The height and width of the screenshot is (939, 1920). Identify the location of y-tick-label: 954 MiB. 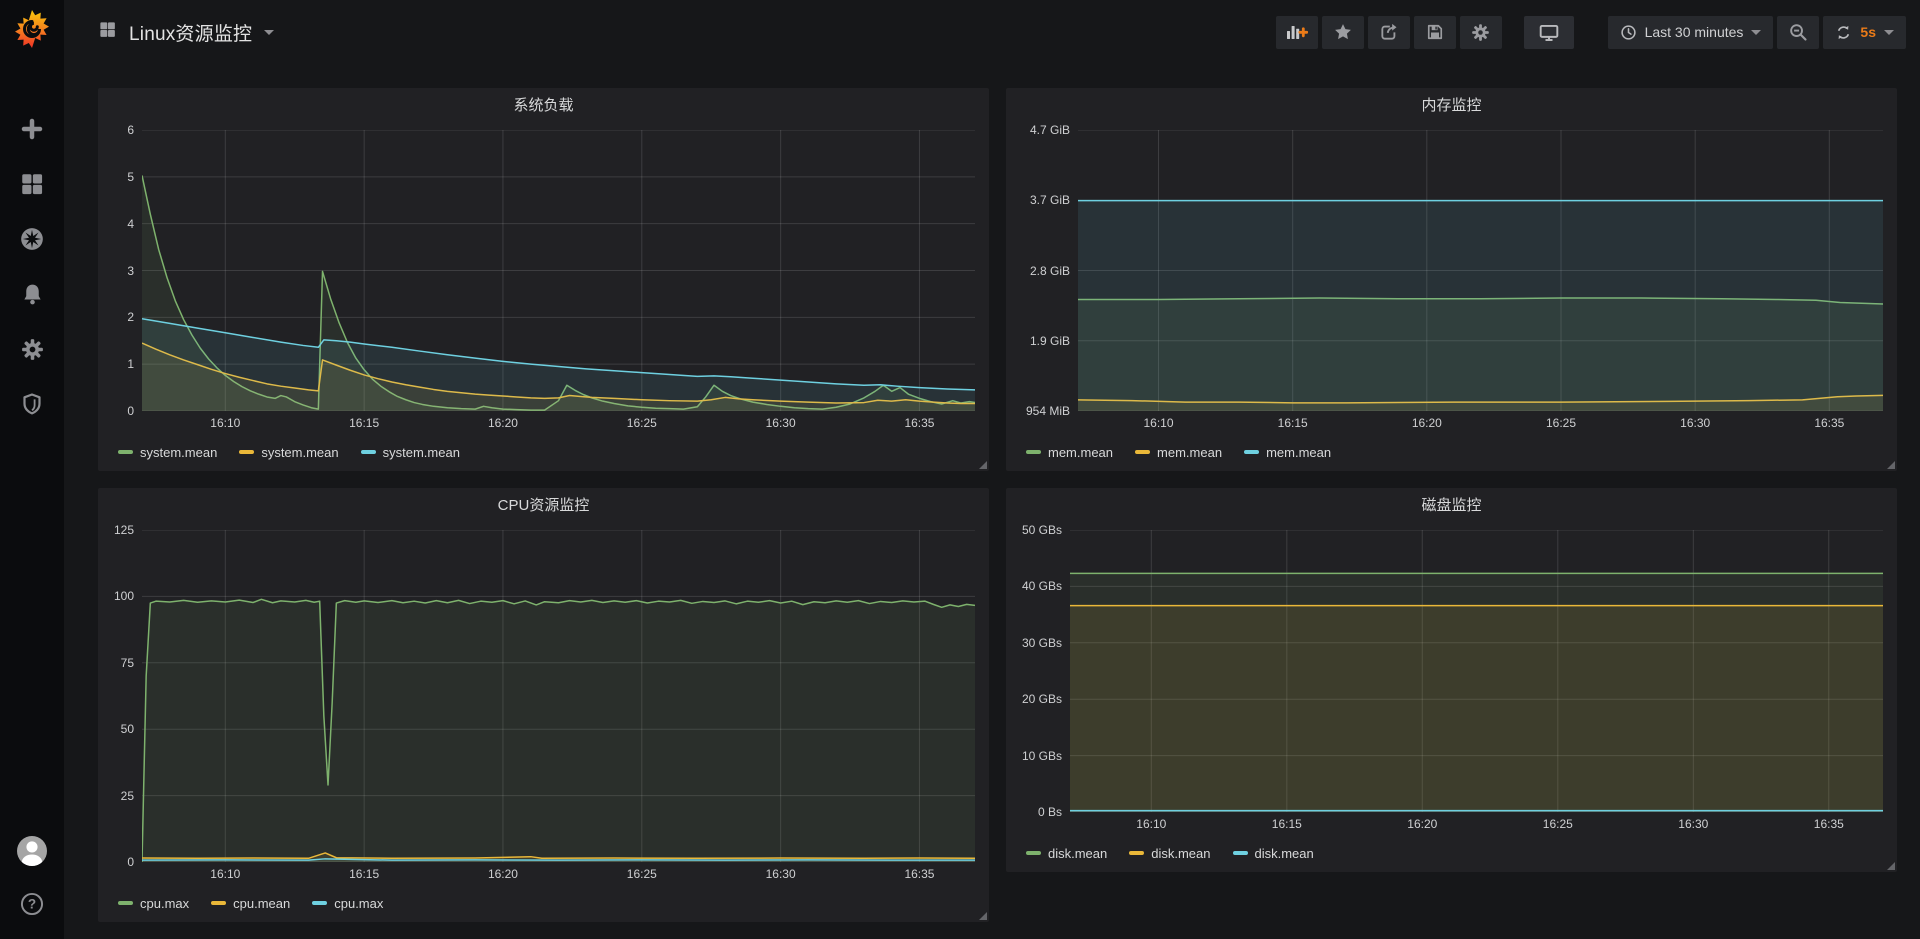
(1047, 411).